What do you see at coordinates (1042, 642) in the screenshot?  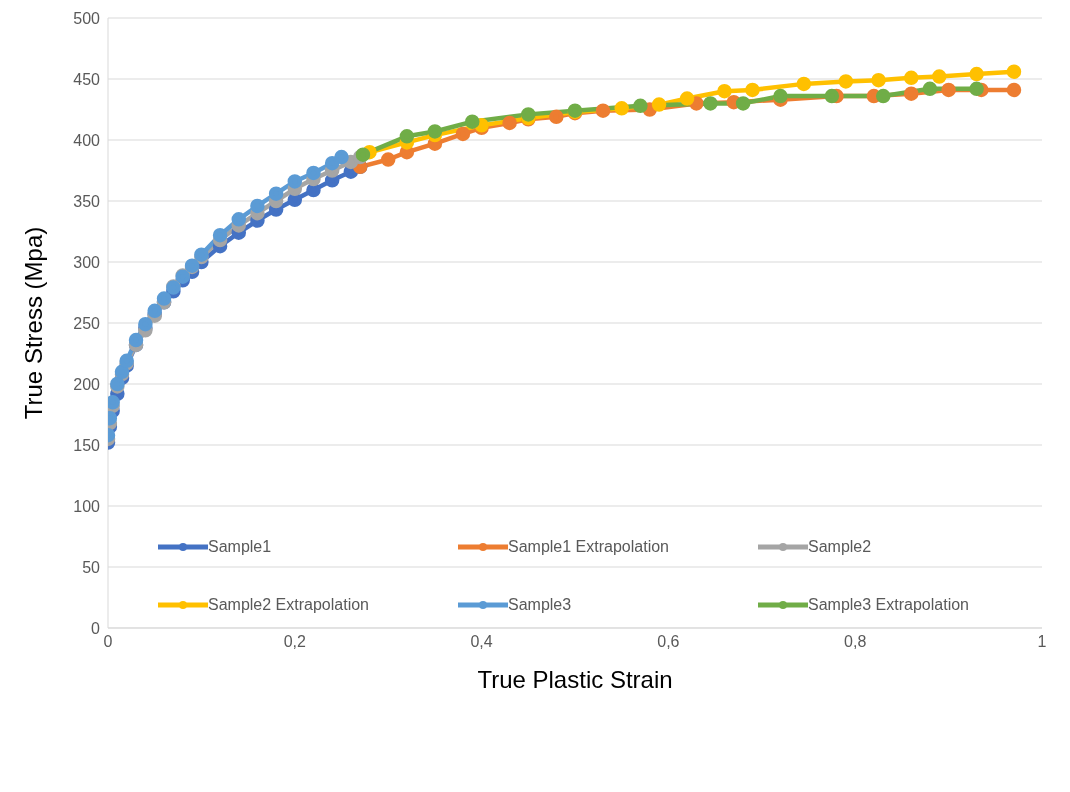 I see `x-tick-label: 1` at bounding box center [1042, 642].